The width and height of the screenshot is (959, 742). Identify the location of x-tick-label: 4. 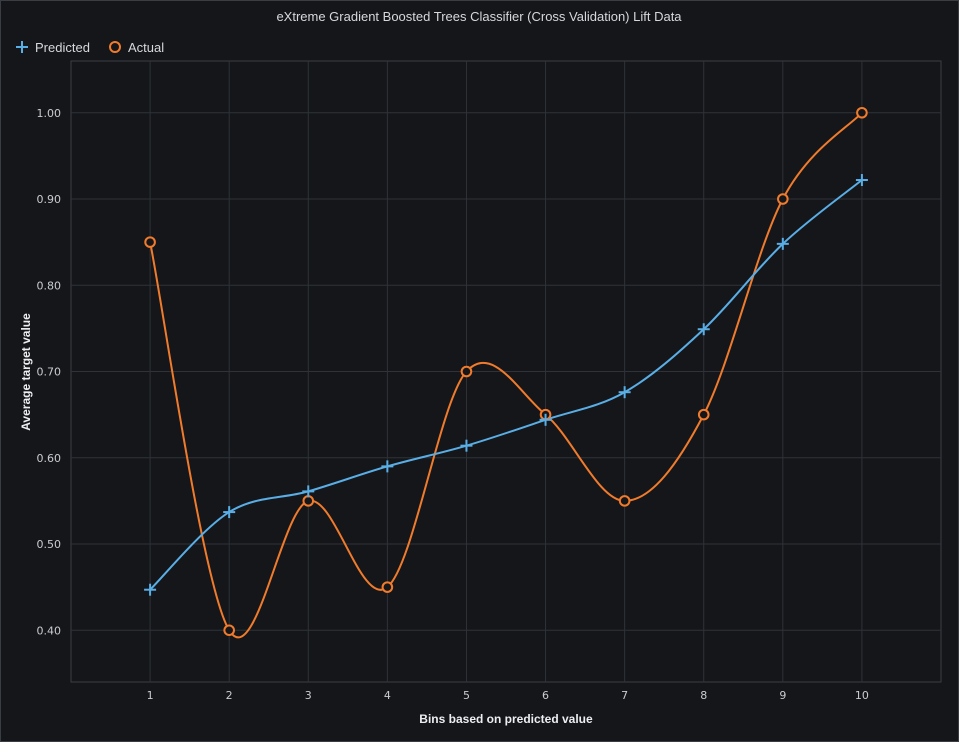
(387, 695).